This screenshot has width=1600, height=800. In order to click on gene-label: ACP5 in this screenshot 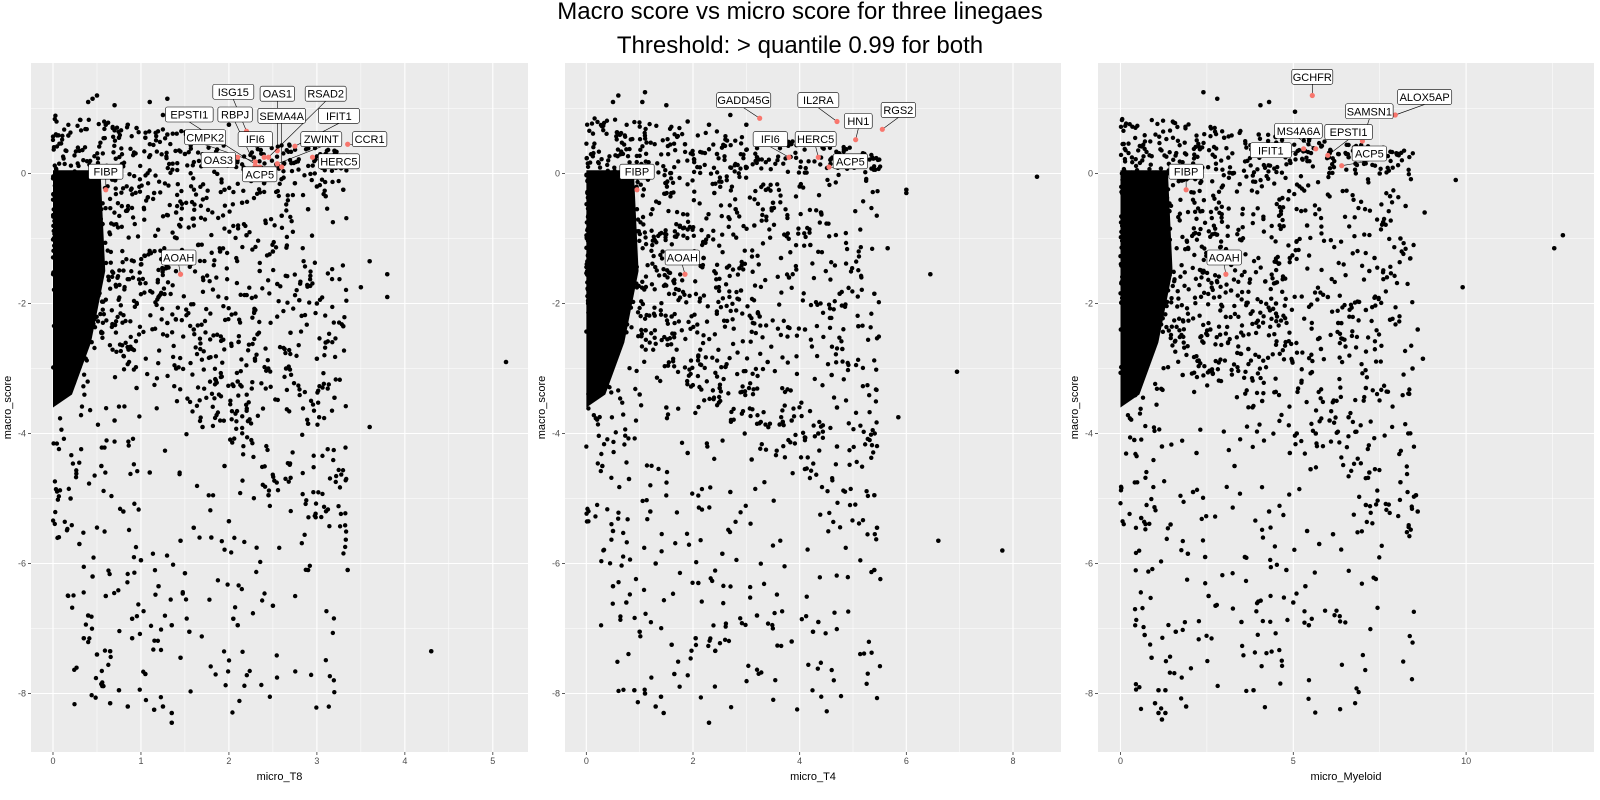, I will do `click(1369, 155)`.